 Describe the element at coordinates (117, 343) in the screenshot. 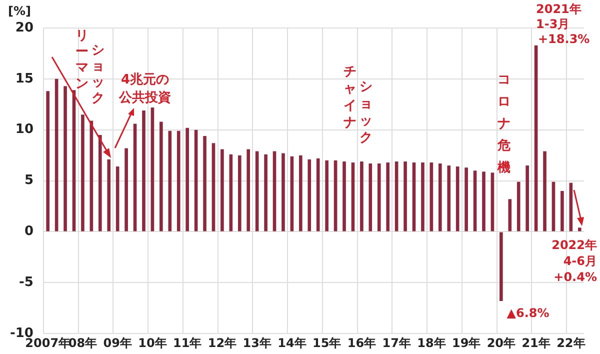

I see `x-tick-label: 09年` at that location.